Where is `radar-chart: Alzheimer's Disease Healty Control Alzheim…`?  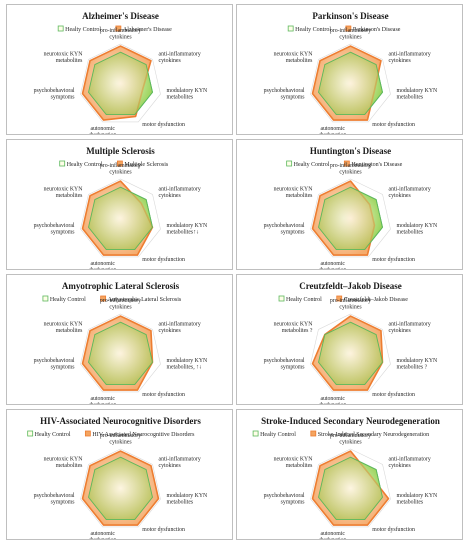 radar-chart: Alzheimer's Disease Healty Control Alzheim… is located at coordinates (121, 73).